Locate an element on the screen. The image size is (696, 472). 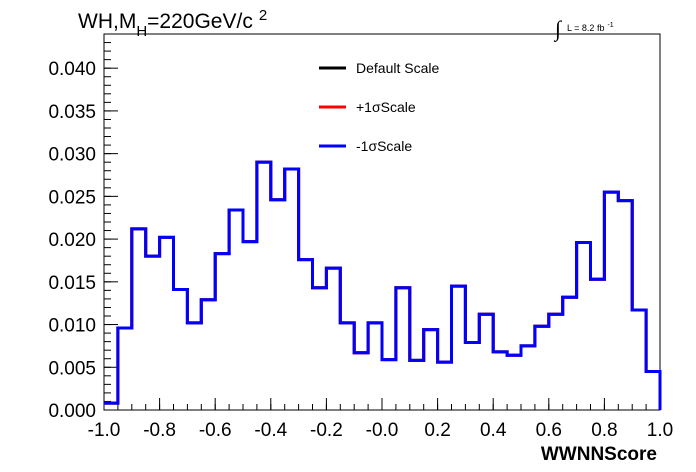
x-tick-label: -0.2 is located at coordinates (326, 430).